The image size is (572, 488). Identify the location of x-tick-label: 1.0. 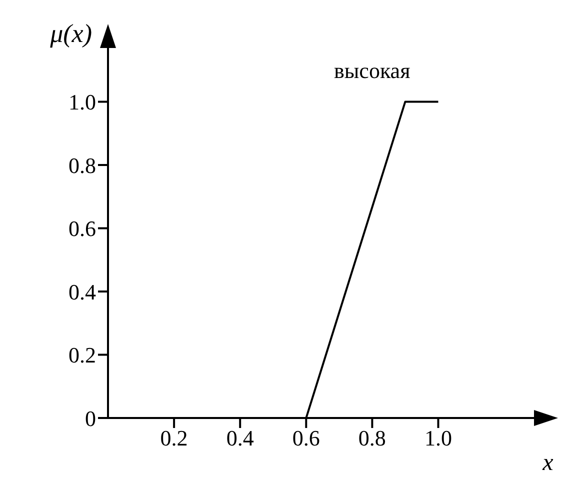
(438, 438).